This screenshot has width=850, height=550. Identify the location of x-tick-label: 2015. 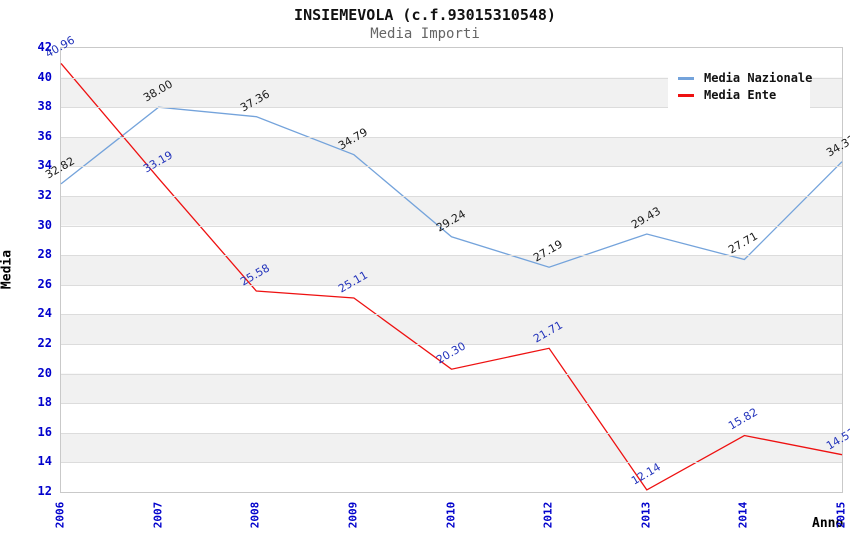
(841, 515).